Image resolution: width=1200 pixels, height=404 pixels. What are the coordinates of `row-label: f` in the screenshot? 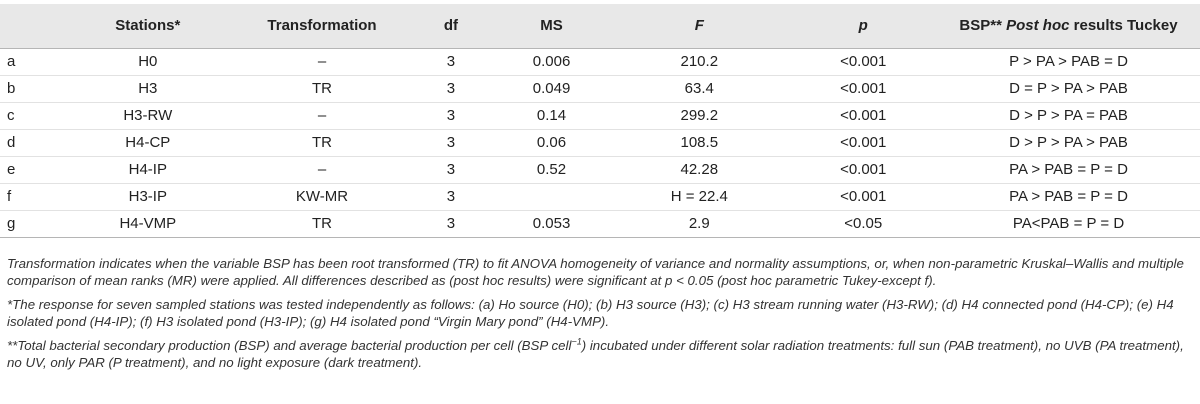 It's located at (30, 197).